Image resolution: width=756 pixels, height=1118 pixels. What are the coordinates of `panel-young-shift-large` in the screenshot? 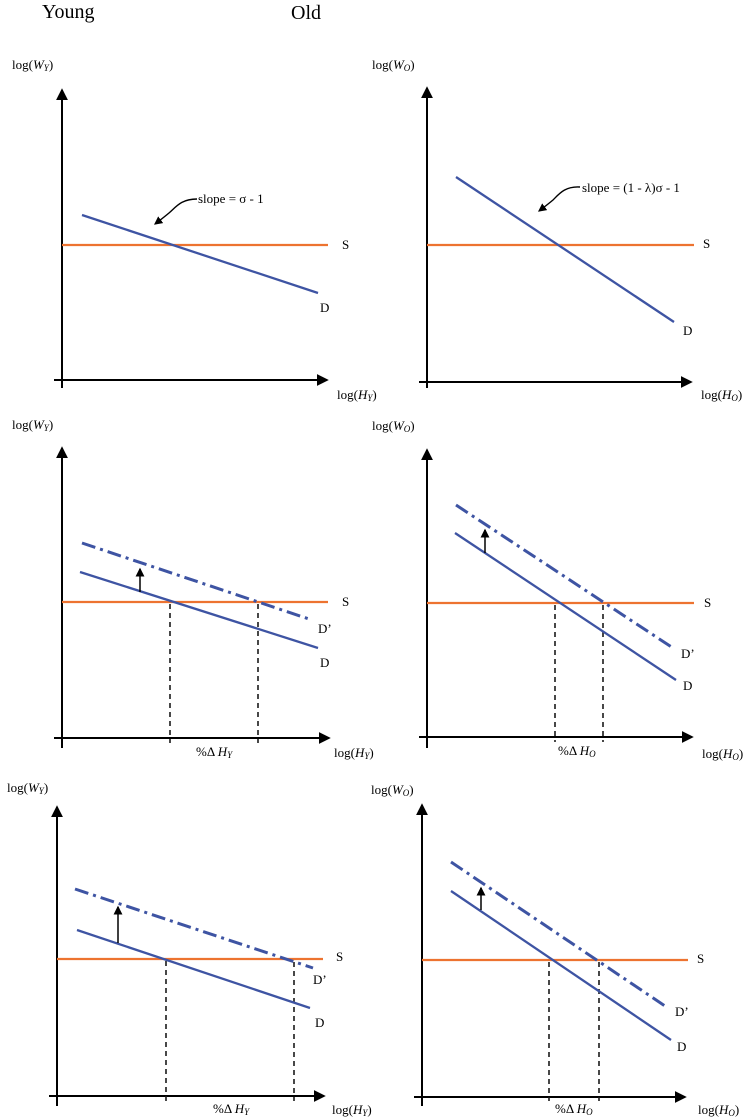 It's located at (187, 955).